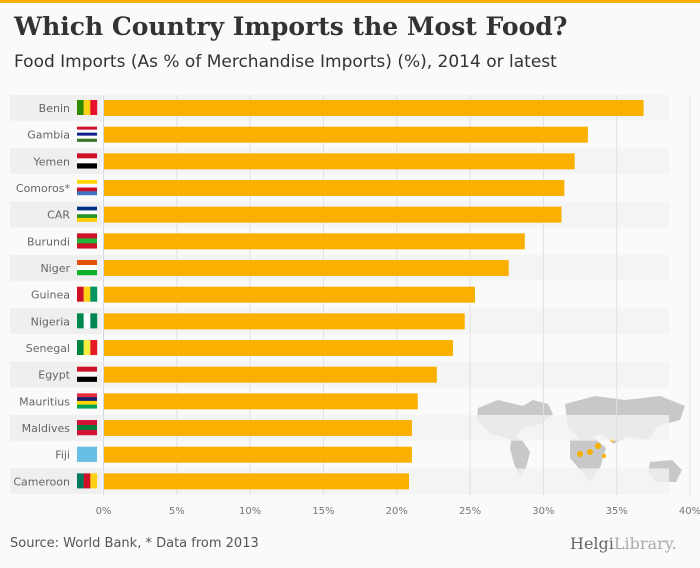  I want to click on logo-text-main: Helgi, so click(592, 543).